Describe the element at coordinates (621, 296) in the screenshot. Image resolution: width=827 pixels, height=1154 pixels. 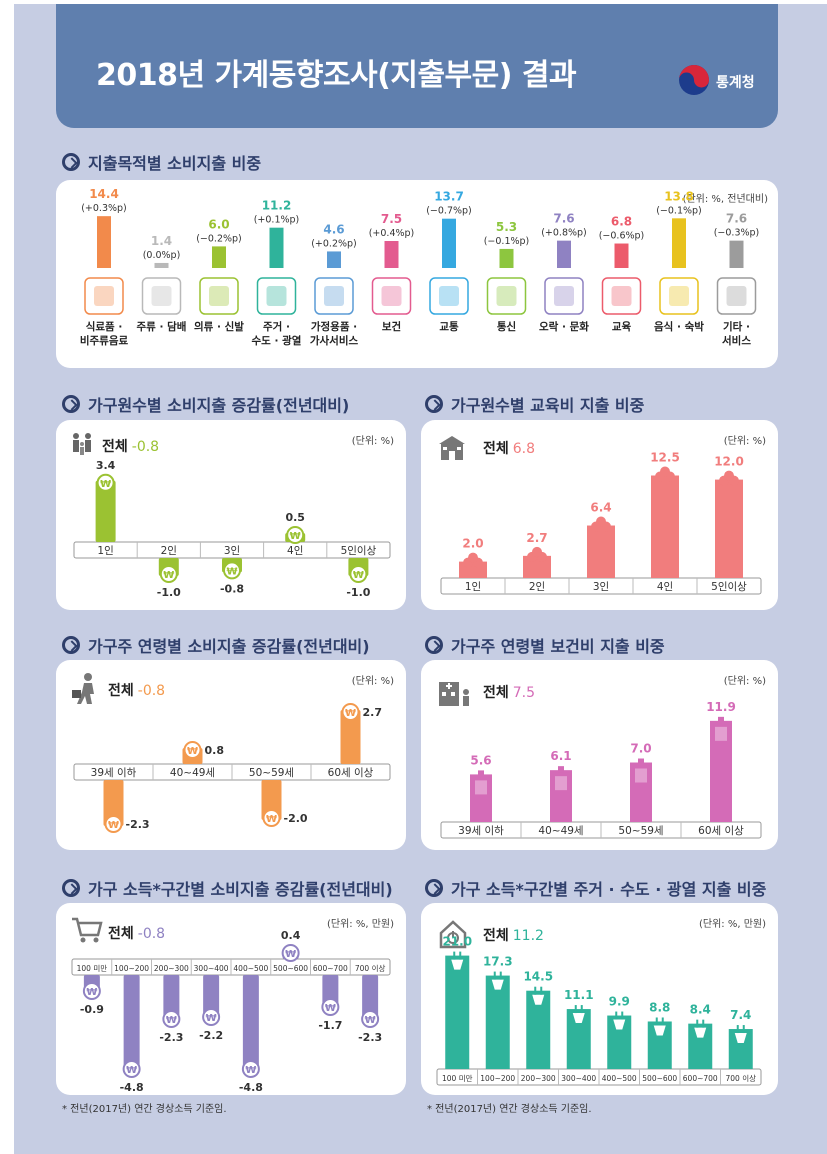
I see `school-icon` at that location.